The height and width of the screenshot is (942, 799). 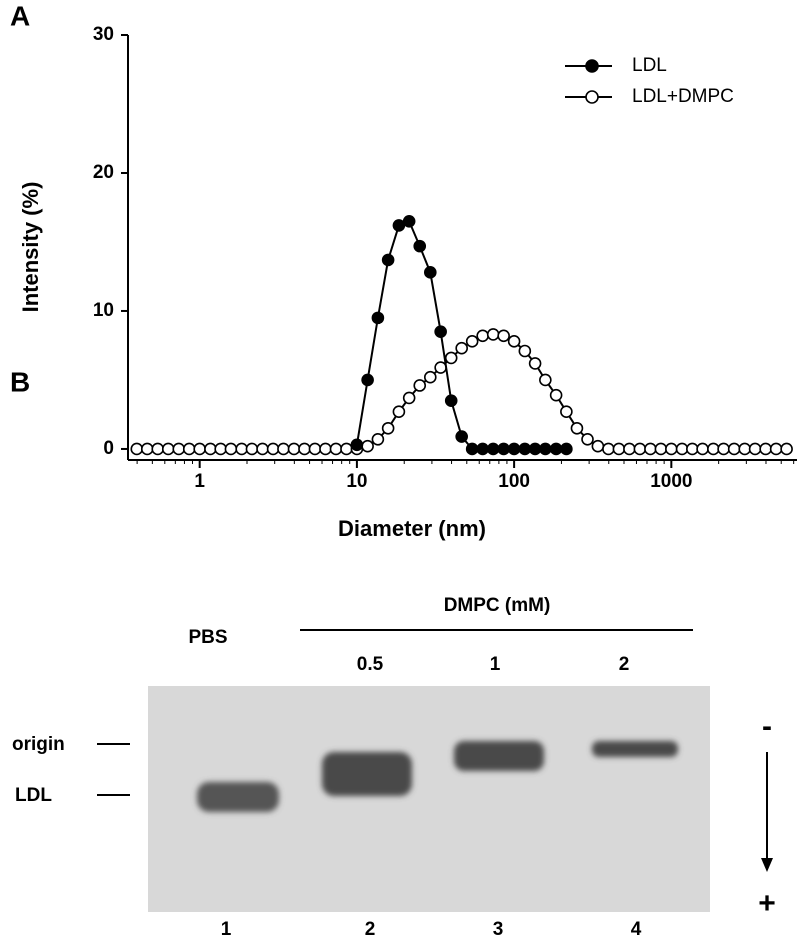 I want to click on lane-number: 4, so click(x=636, y=929).